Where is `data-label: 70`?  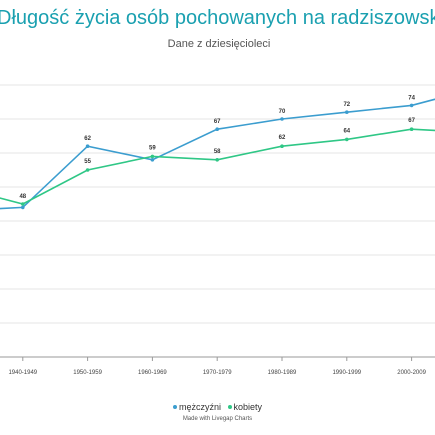 data-label: 70 is located at coordinates (282, 112).